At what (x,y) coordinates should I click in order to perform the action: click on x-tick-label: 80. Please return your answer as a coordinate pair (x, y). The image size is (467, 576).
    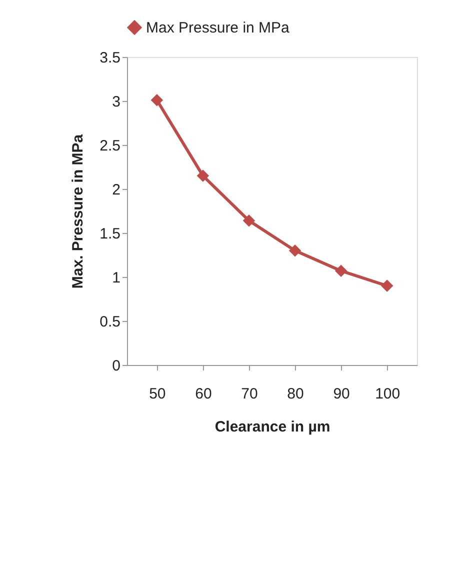
    Looking at the image, I should click on (295, 394).